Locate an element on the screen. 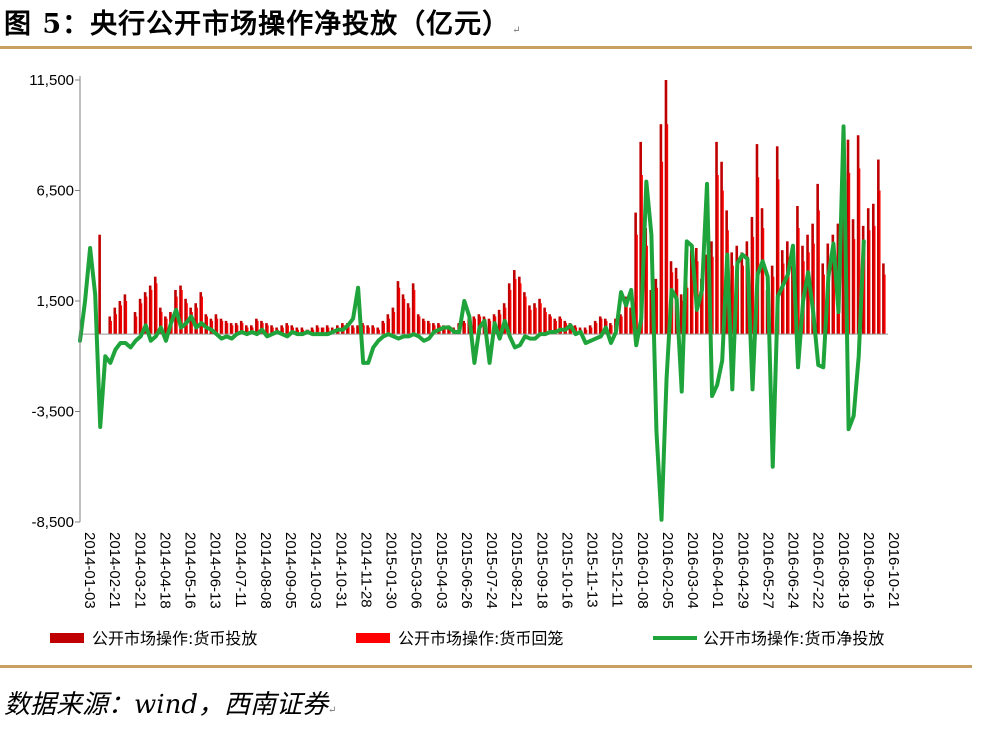 The image size is (981, 732). x-tick-label: 2014-01-03 is located at coordinates (89, 570).